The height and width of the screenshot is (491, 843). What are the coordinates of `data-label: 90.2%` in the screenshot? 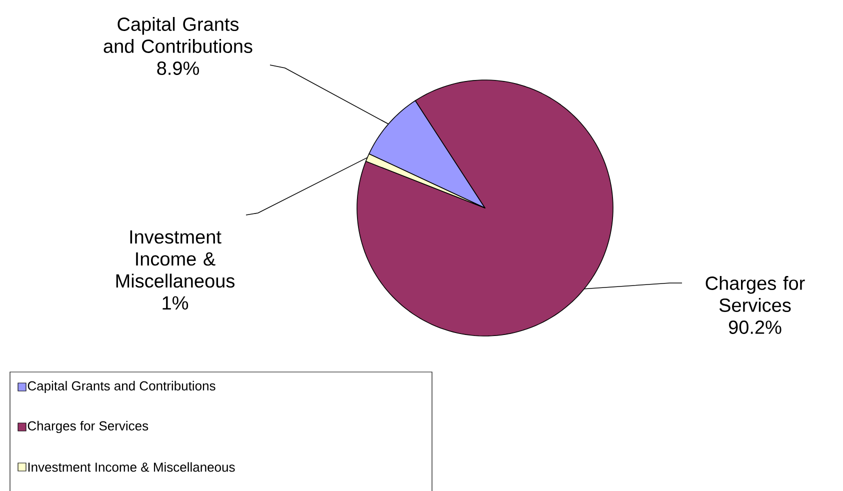 It's located at (755, 327).